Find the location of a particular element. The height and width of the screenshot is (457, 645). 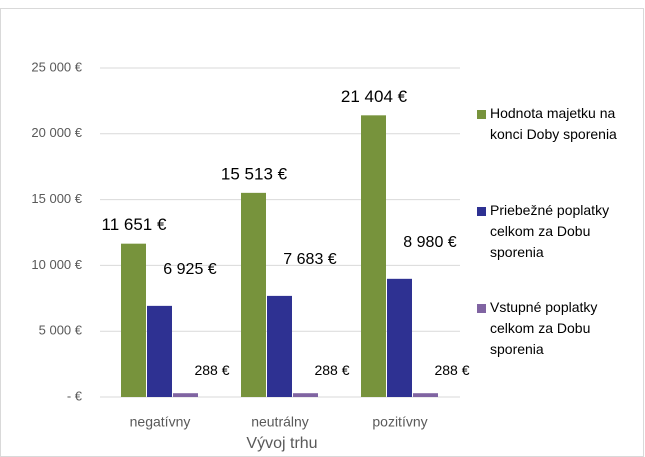

x-tick-label: pozitívny is located at coordinates (399, 422).